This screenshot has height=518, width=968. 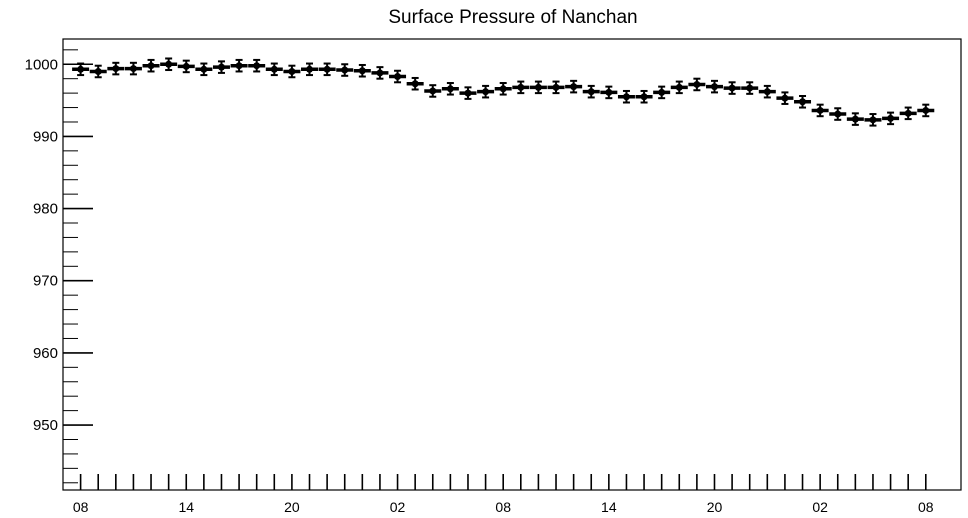 What do you see at coordinates (292, 507) in the screenshot?
I see `x-tick-label: 20` at bounding box center [292, 507].